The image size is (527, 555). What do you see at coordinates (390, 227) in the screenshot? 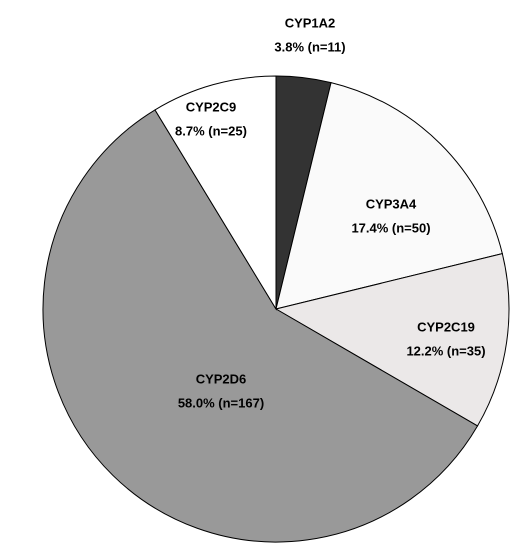
I see `slice-value-label: 17.4% (n=50)` at bounding box center [390, 227].